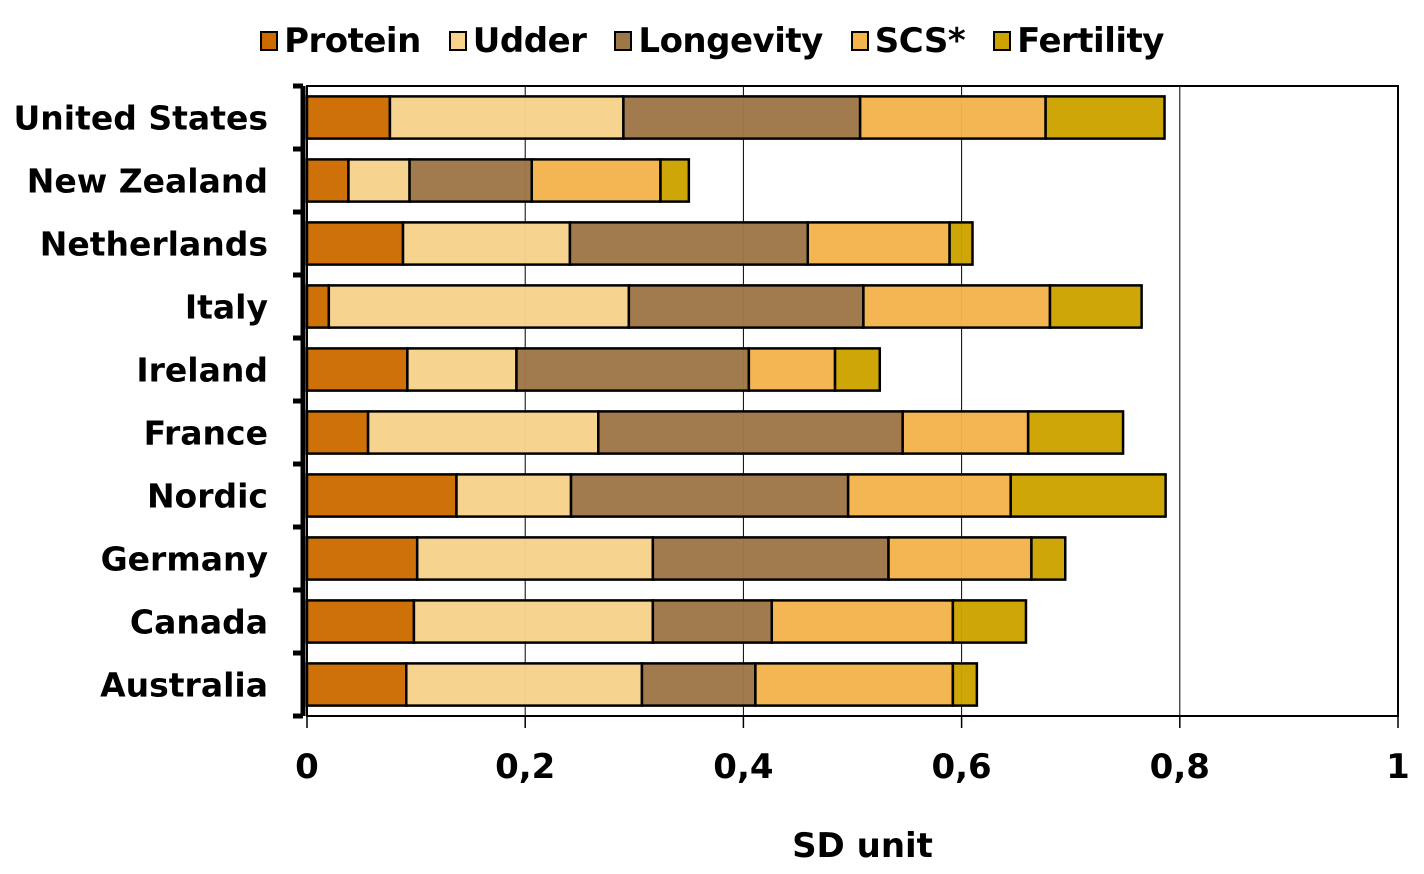 The height and width of the screenshot is (874, 1424). Describe the element at coordinates (226, 307) in the screenshot. I see `category-label: Italy` at that location.